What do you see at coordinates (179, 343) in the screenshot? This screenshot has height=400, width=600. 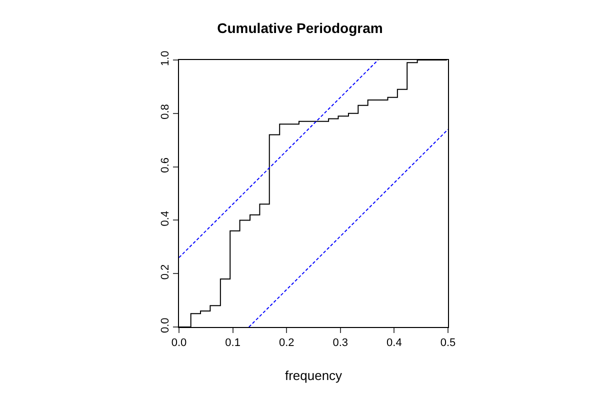 I see `x-tick-label: 0.0` at bounding box center [179, 343].